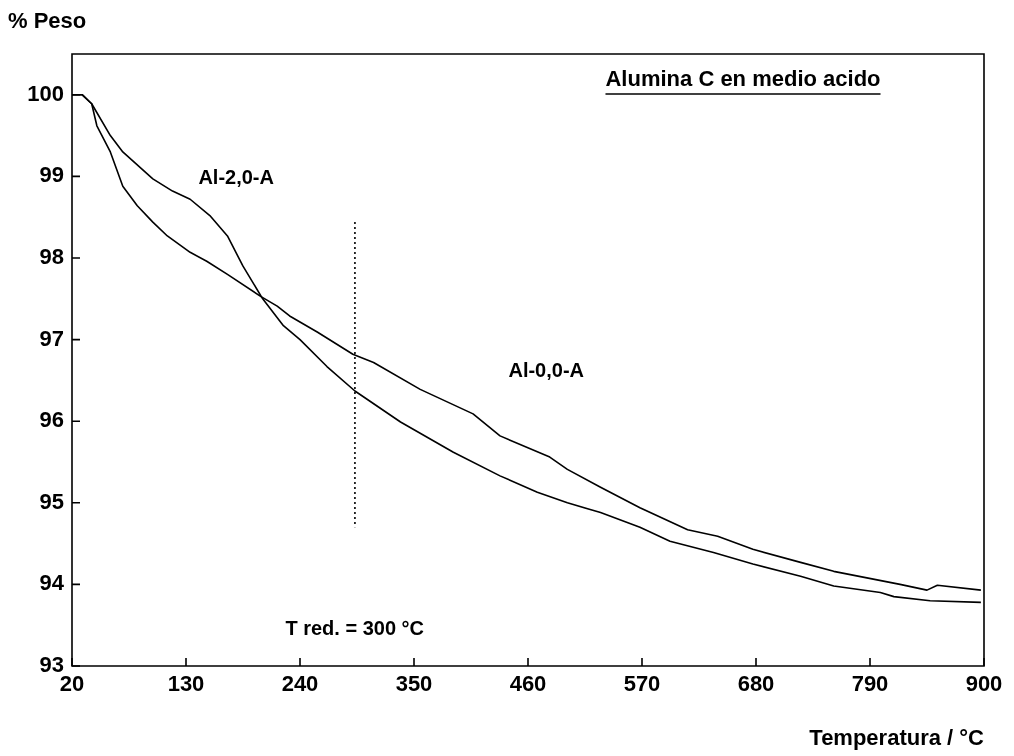  Describe the element at coordinates (546, 369) in the screenshot. I see `text: Al-0,0-A` at that location.